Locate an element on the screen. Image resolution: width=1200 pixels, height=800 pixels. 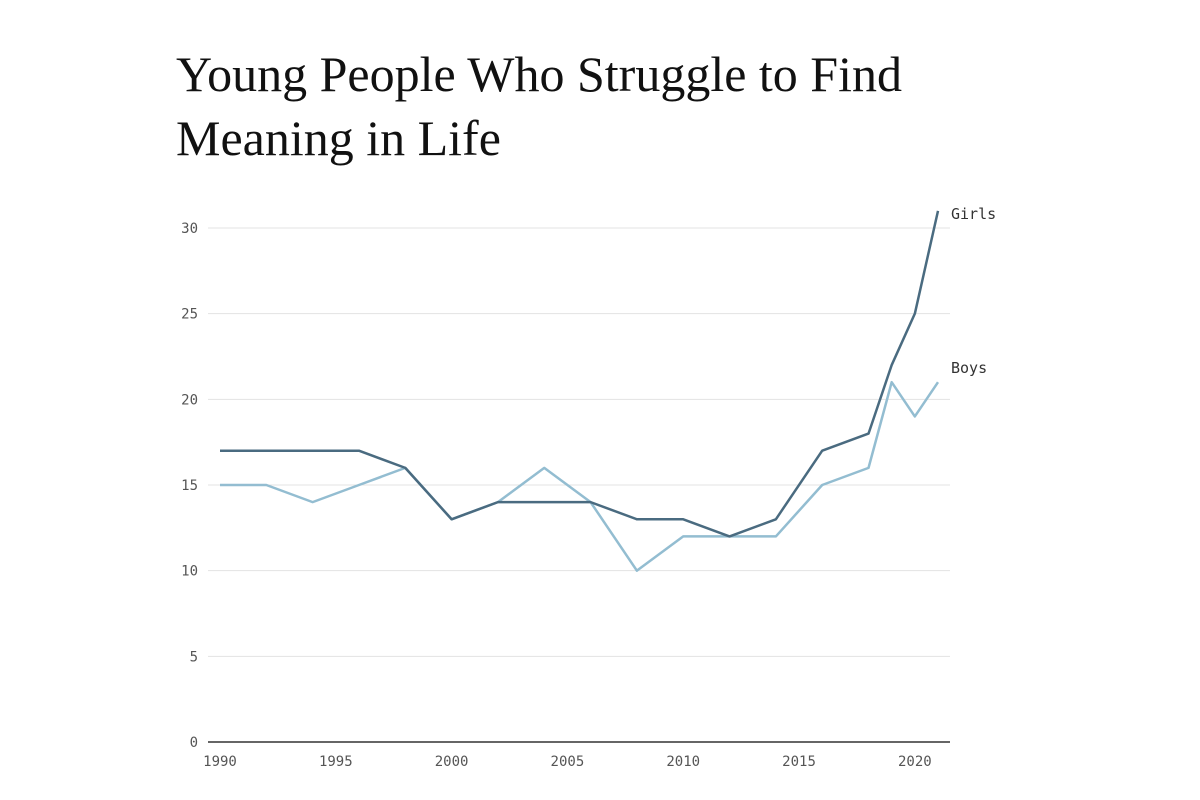
series-labels: Girls Boys is located at coordinates (973, 291).